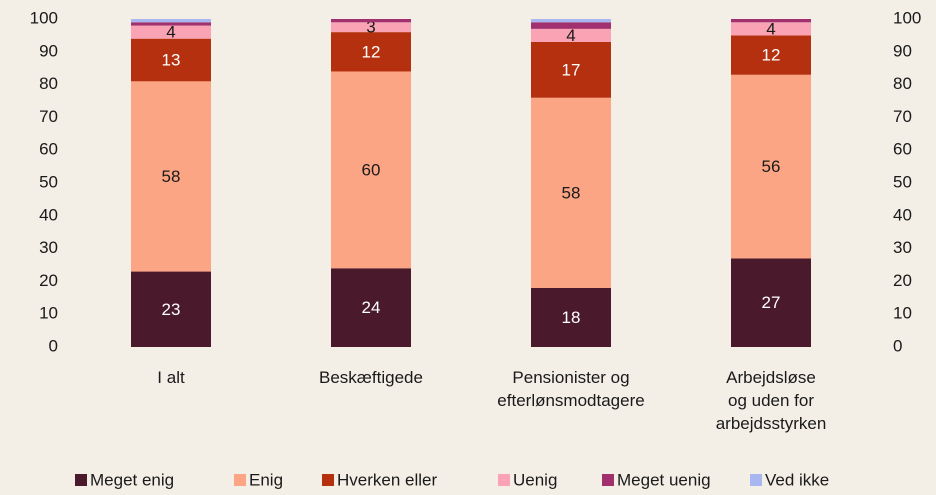 The image size is (936, 495). Describe the element at coordinates (132, 479) in the screenshot. I see `legend-label: Meget enig` at that location.